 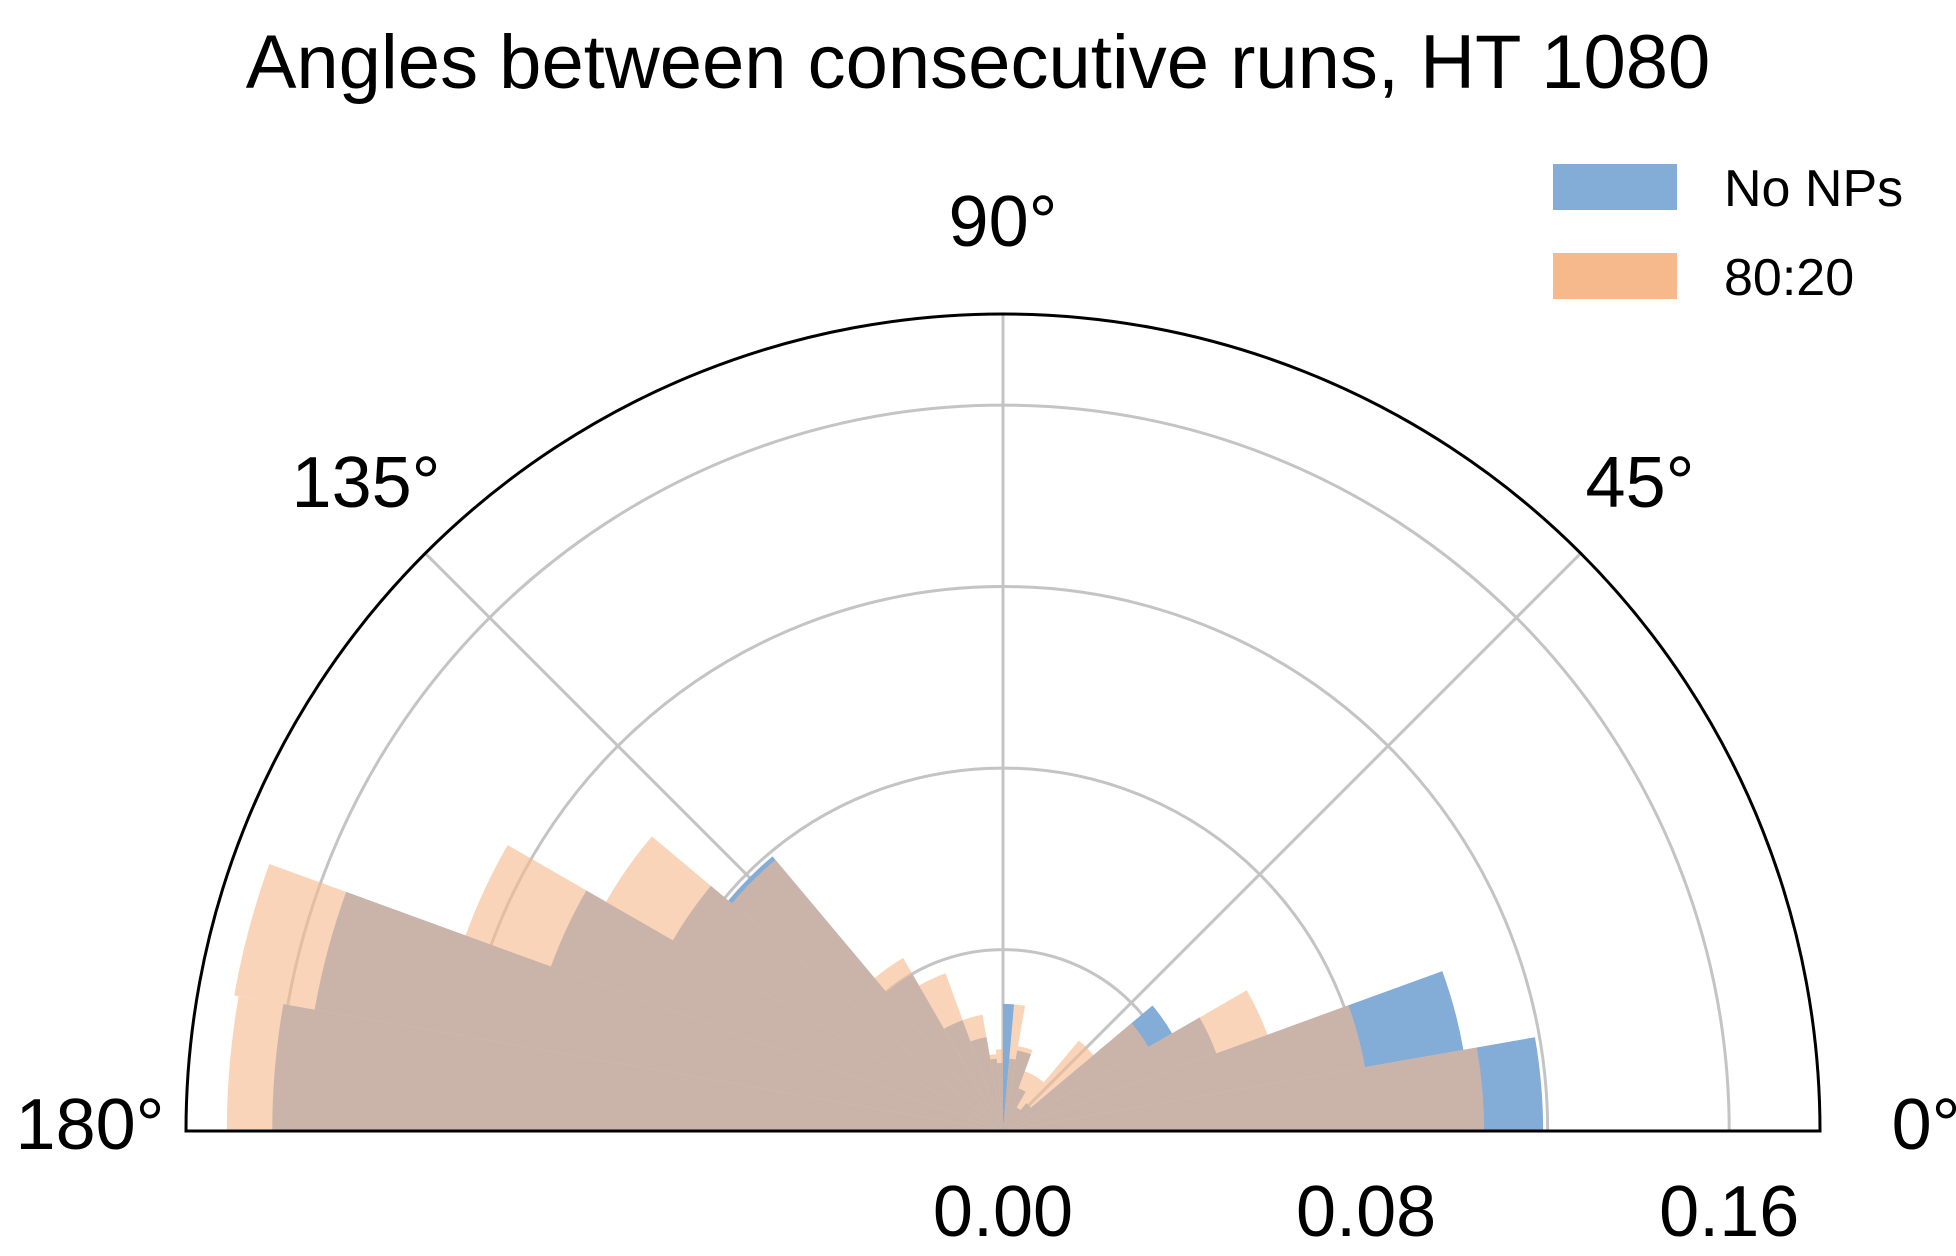 What do you see at coordinates (366, 483) in the screenshot?
I see `theta-tick-label-3: 135°` at bounding box center [366, 483].